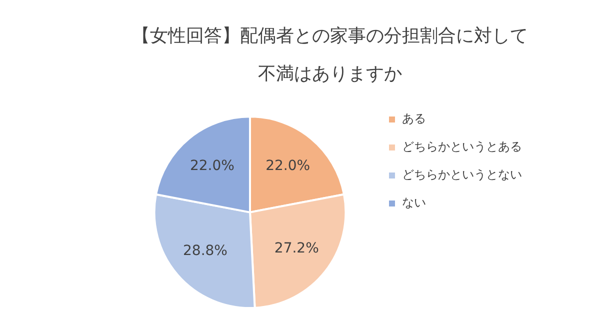 This screenshot has width=600, height=331. I want to click on data-label: 28.8%, so click(205, 250).